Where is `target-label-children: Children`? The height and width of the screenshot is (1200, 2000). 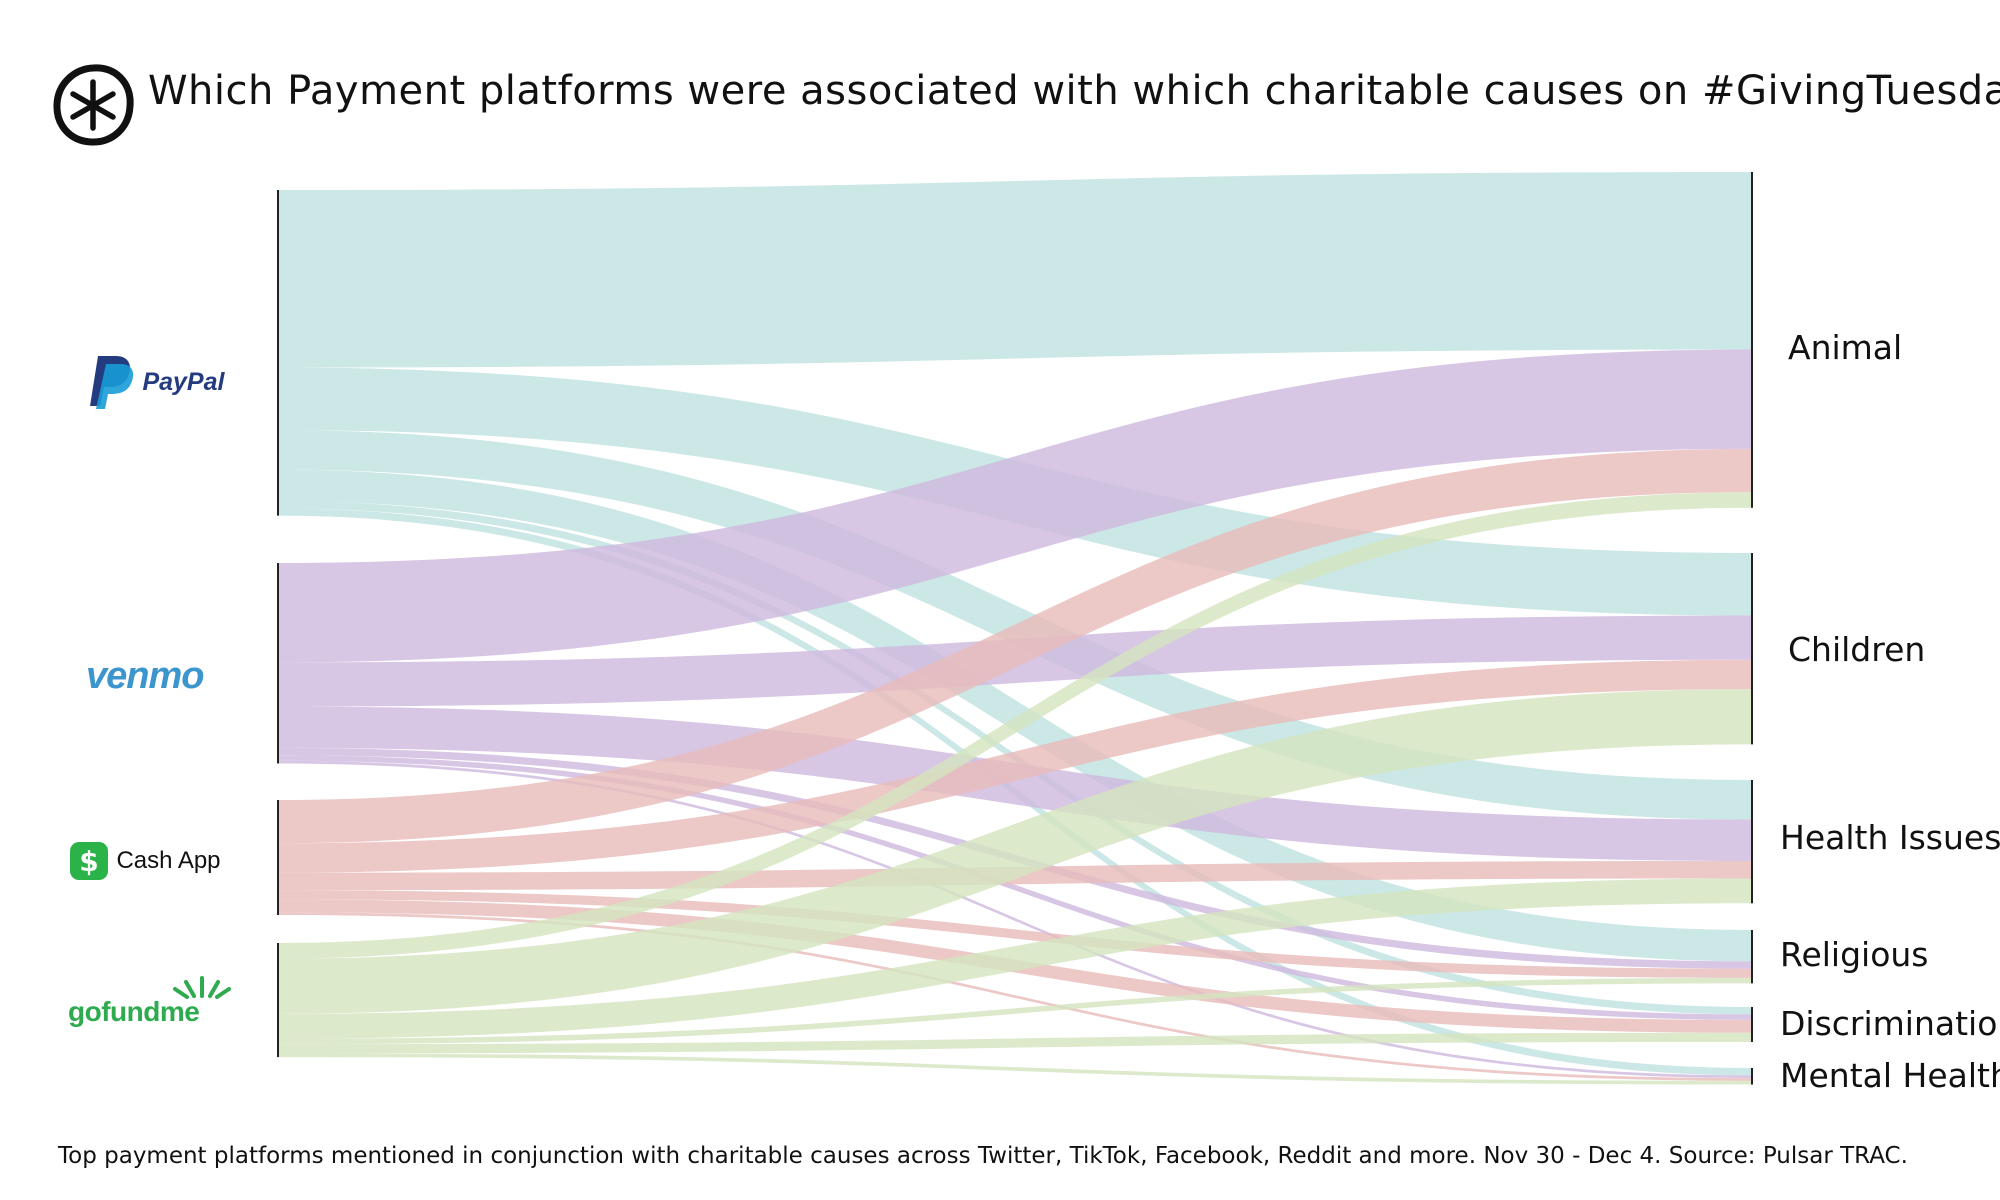
target-label-children: Children is located at coordinates (1857, 649).